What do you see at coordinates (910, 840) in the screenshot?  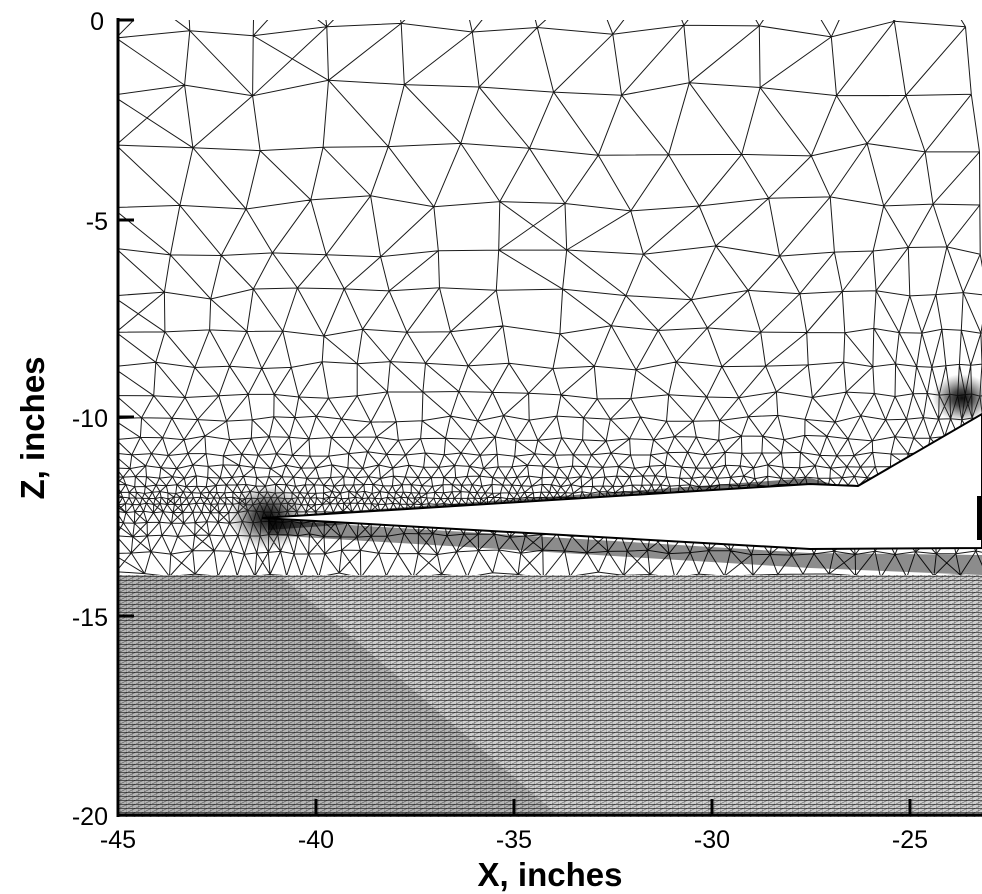 I see `x-tick-4: -25` at bounding box center [910, 840].